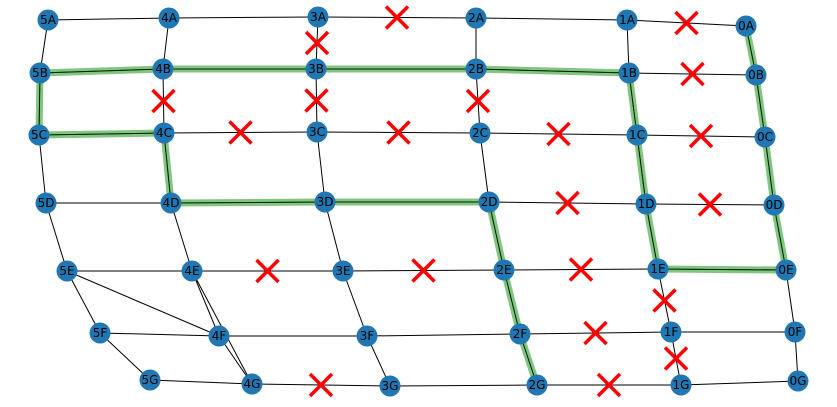  What do you see at coordinates (443, 335) in the screenshot?
I see `edge-3F-2F` at bounding box center [443, 335].